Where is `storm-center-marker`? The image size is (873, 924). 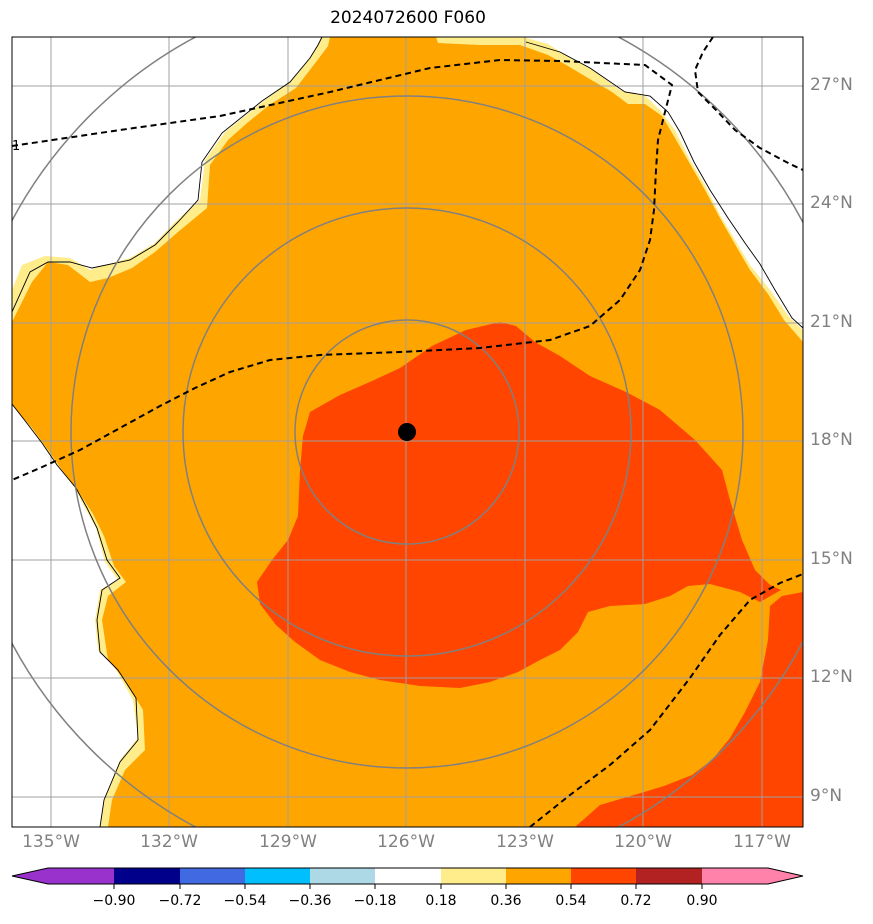 storm-center-marker is located at coordinates (407, 432).